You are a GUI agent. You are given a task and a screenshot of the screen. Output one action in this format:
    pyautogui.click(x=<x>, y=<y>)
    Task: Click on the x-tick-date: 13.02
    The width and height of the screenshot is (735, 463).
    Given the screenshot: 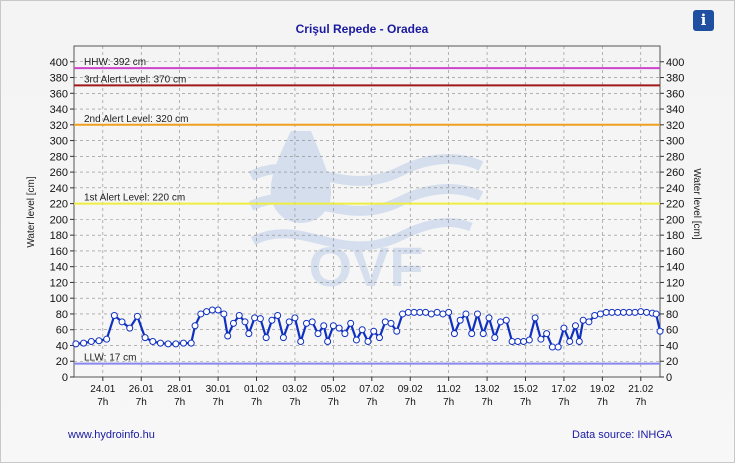 What is the action you would take?
    pyautogui.click(x=487, y=389)
    